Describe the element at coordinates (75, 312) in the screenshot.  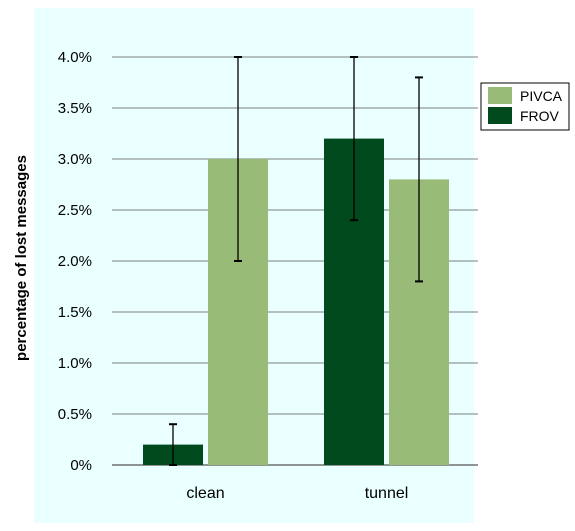
I see `y-tick-label: 1.5%` at that location.